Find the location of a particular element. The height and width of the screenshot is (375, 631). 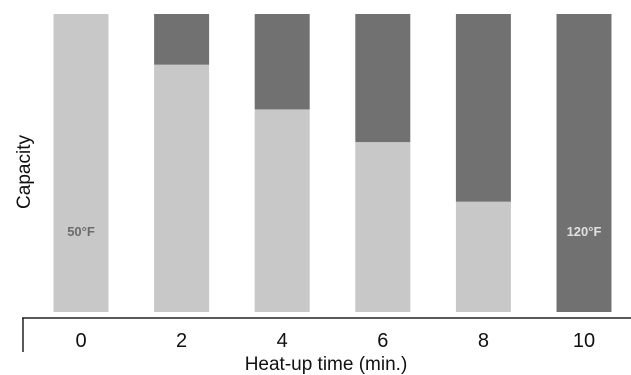

x-tick-label-0: 0 is located at coordinates (80, 341).